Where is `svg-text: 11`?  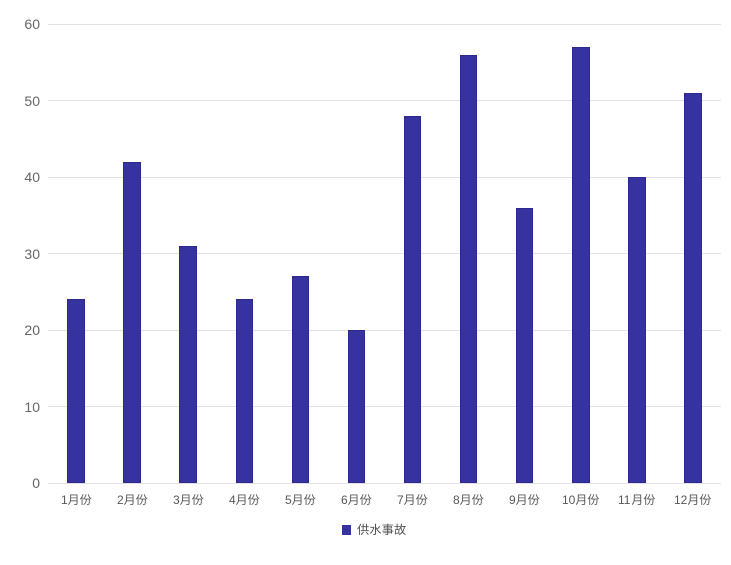
svg-text: 11 is located at coordinates (624, 500).